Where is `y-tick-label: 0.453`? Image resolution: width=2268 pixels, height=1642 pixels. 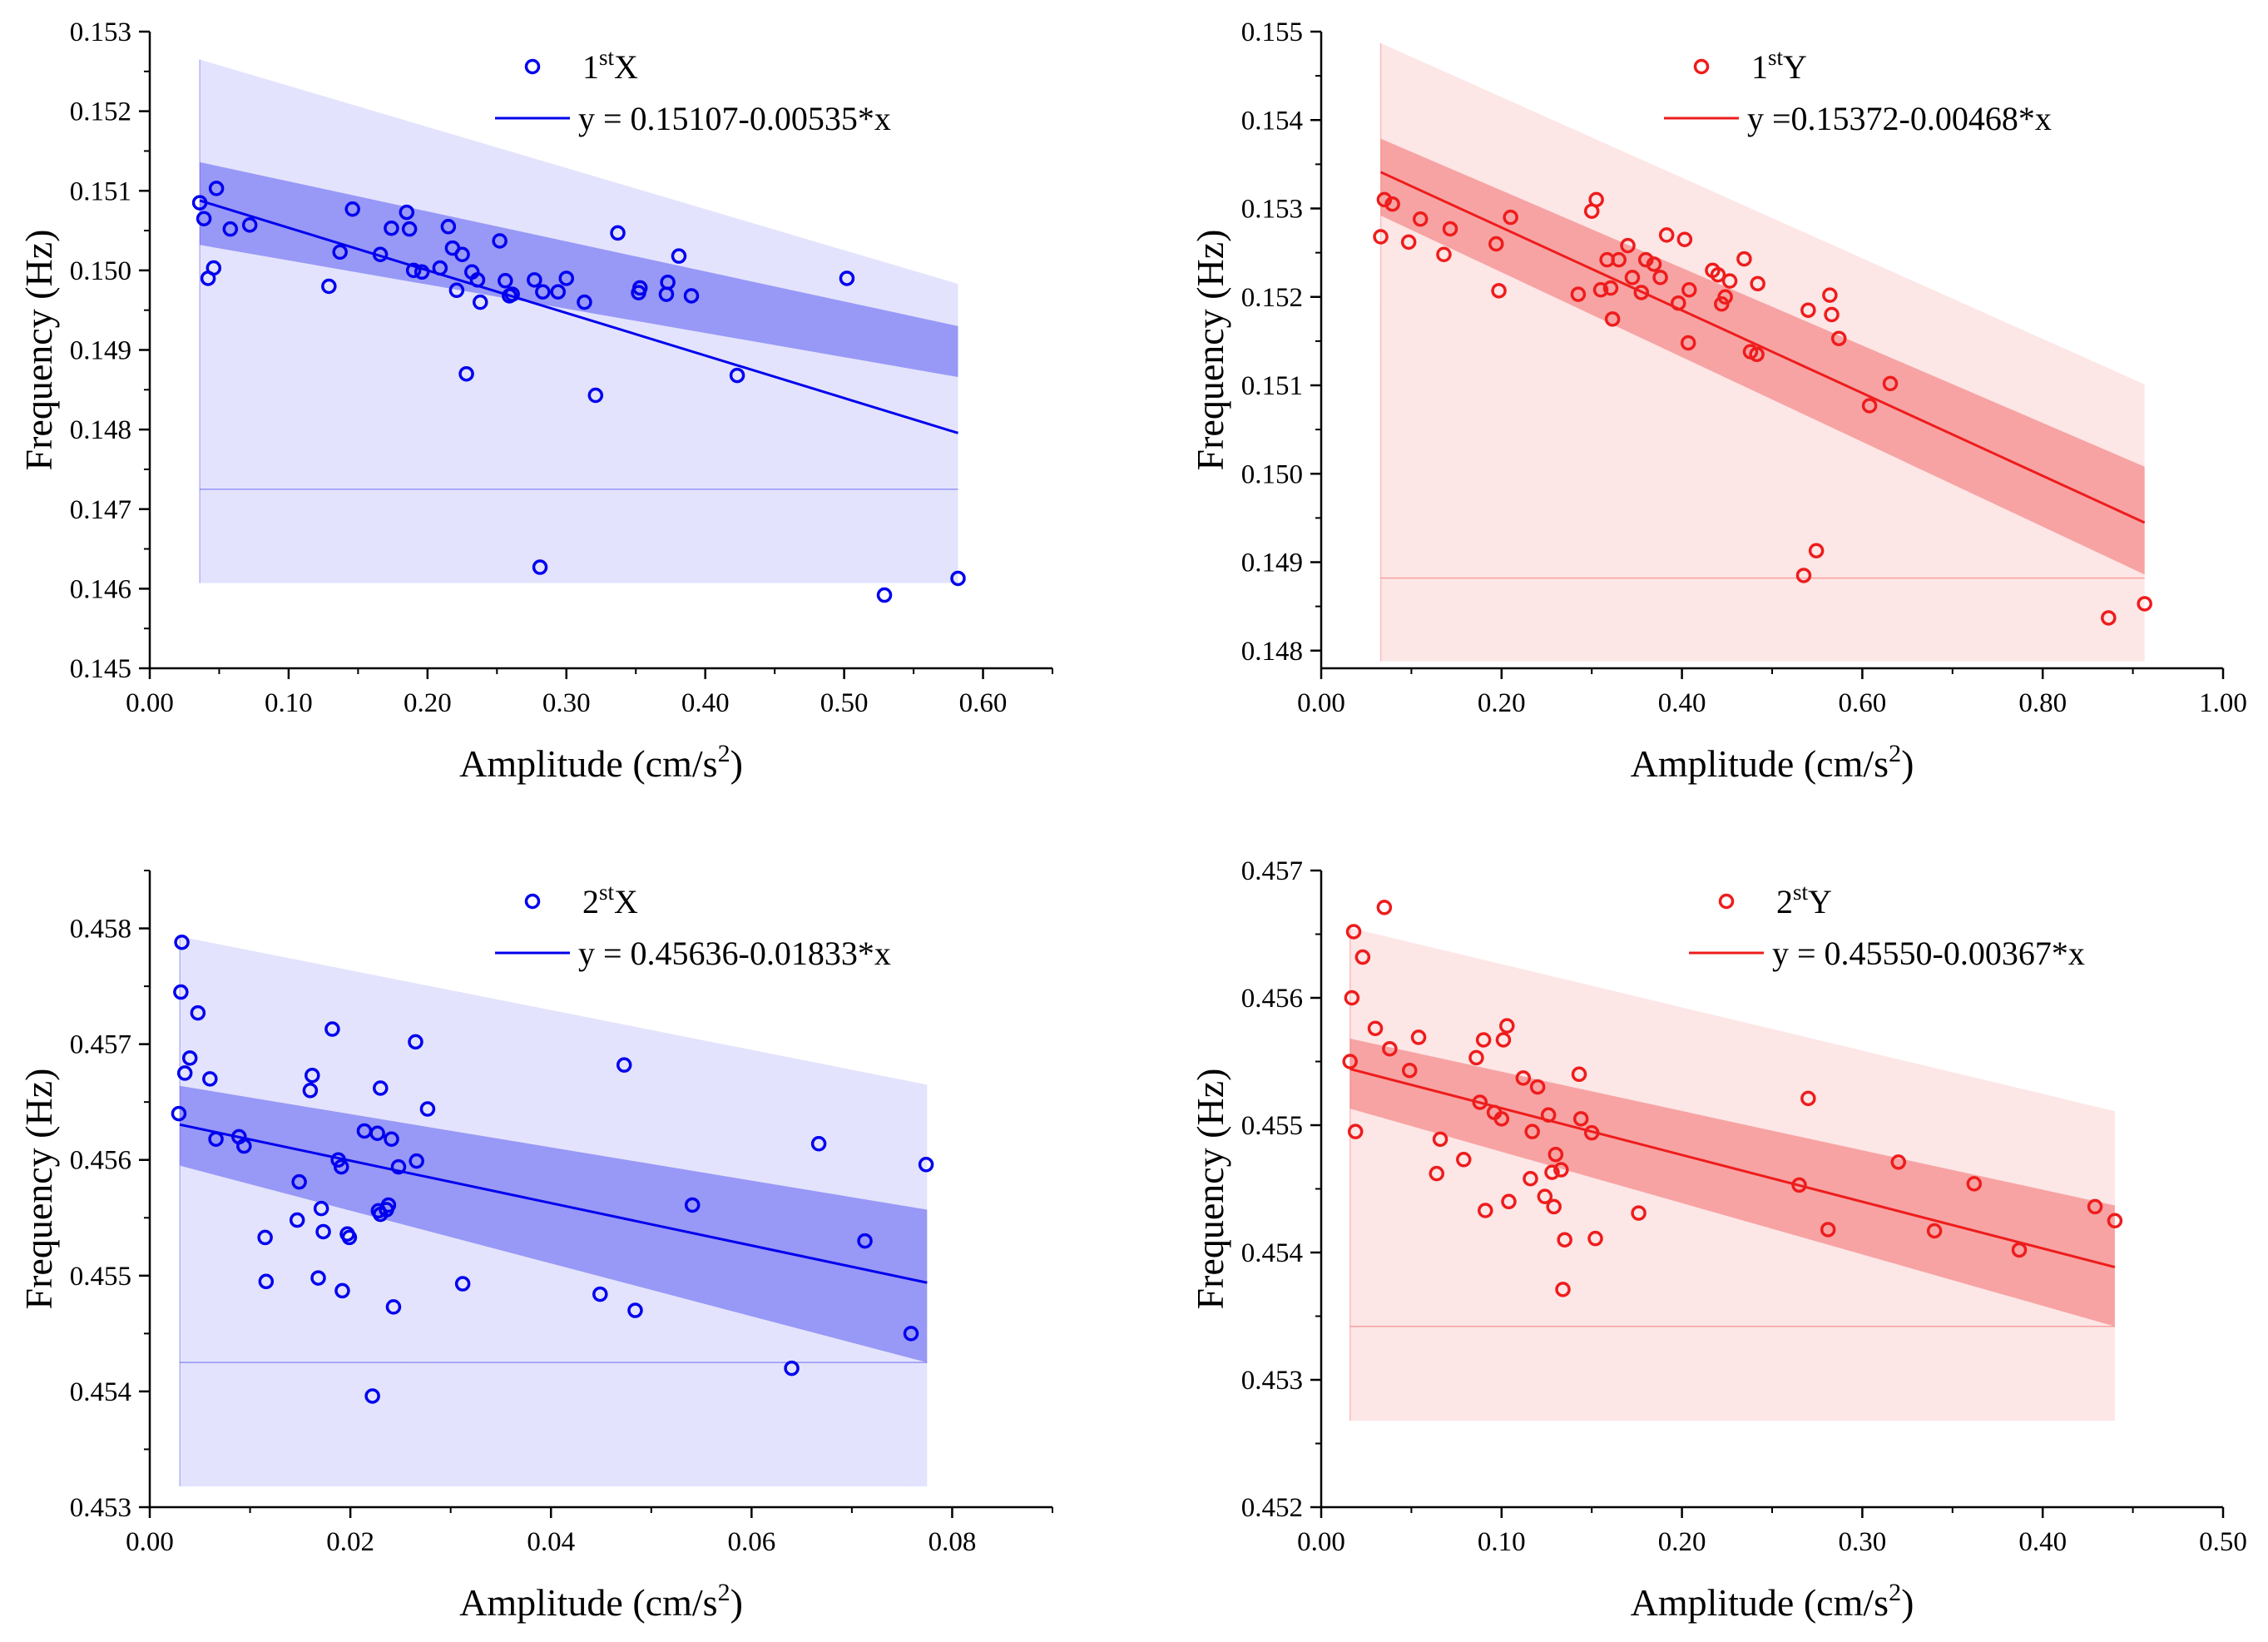 y-tick-label: 0.453 is located at coordinates (1272, 1381).